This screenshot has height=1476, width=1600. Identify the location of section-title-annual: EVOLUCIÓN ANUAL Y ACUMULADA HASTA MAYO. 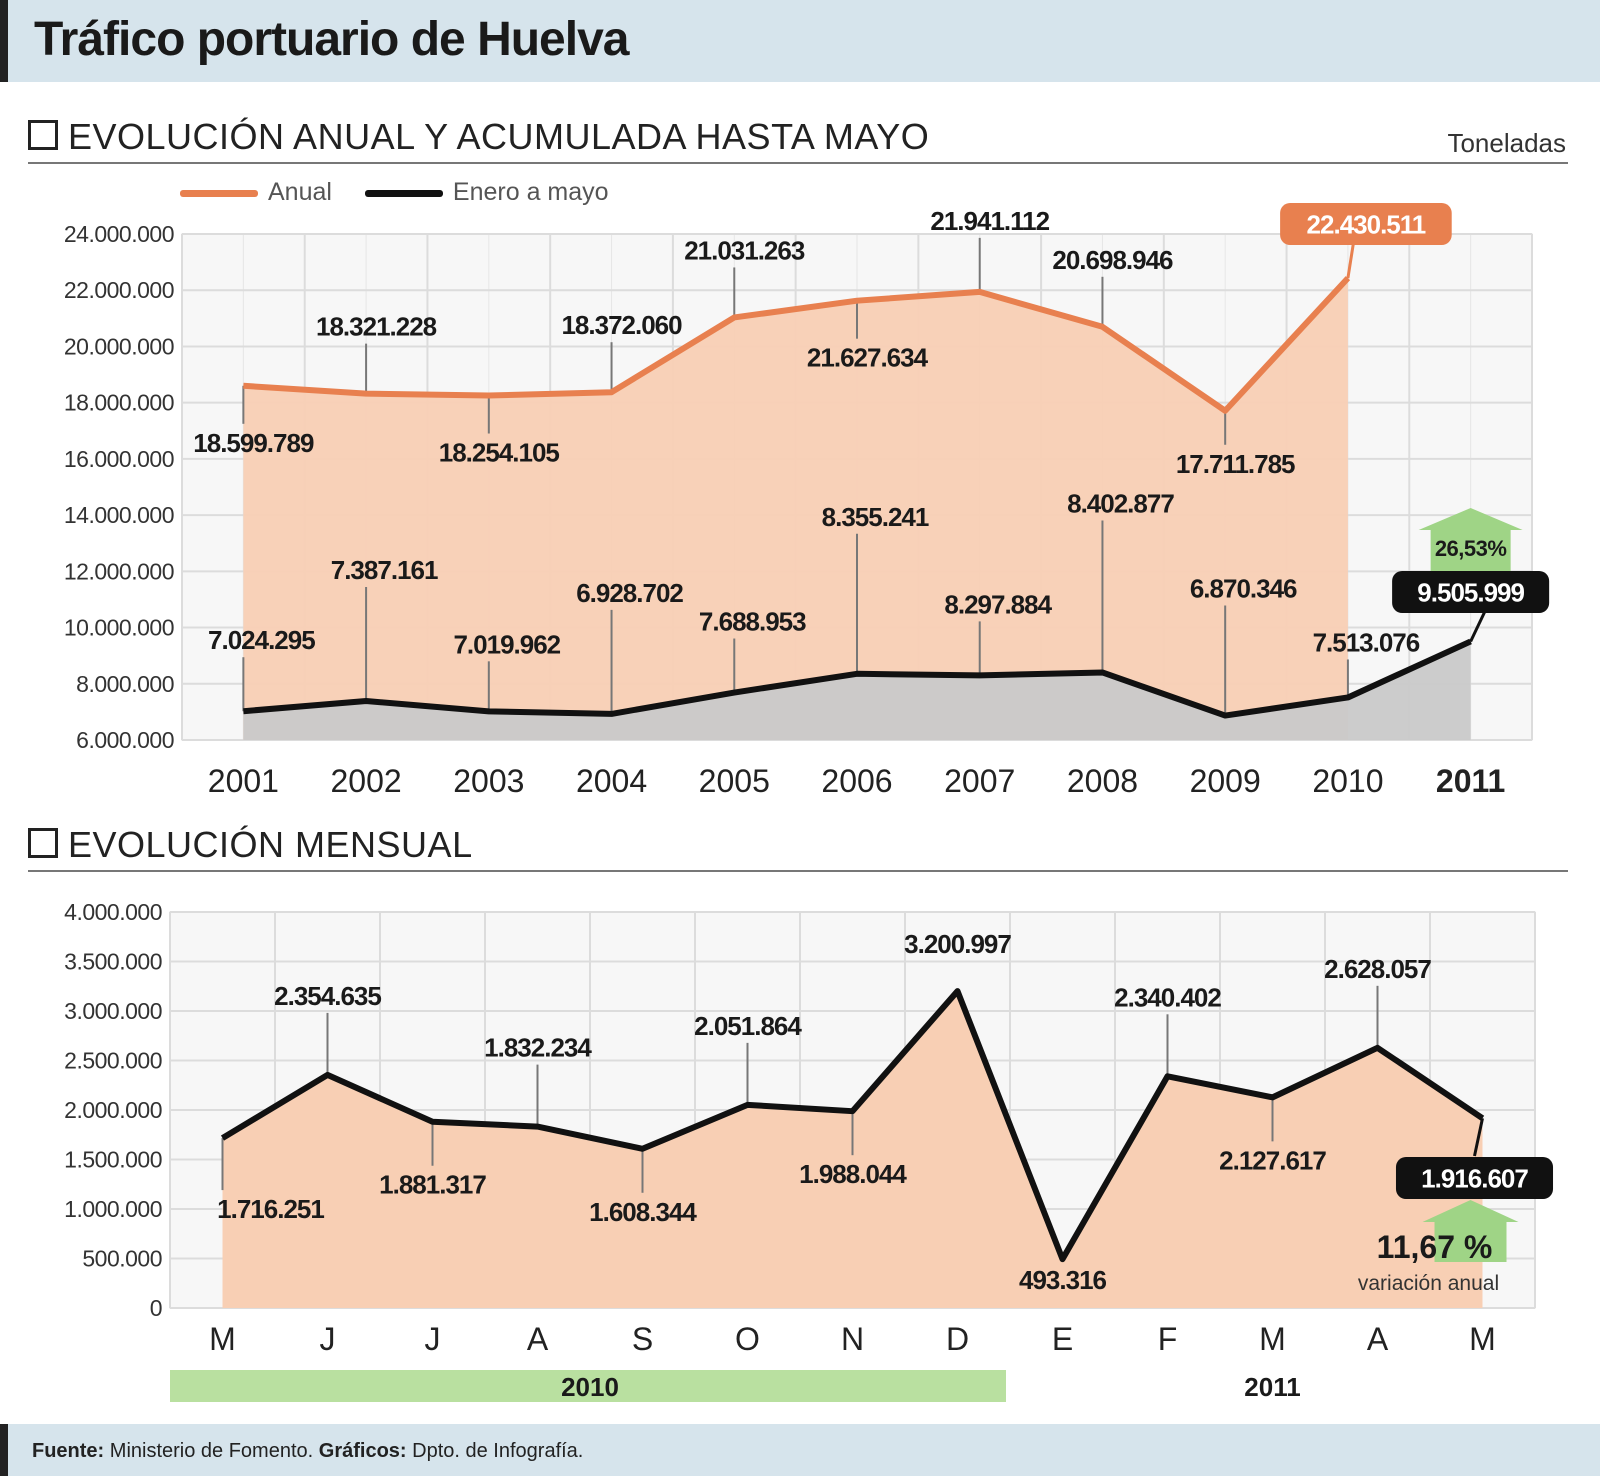
(478, 137).